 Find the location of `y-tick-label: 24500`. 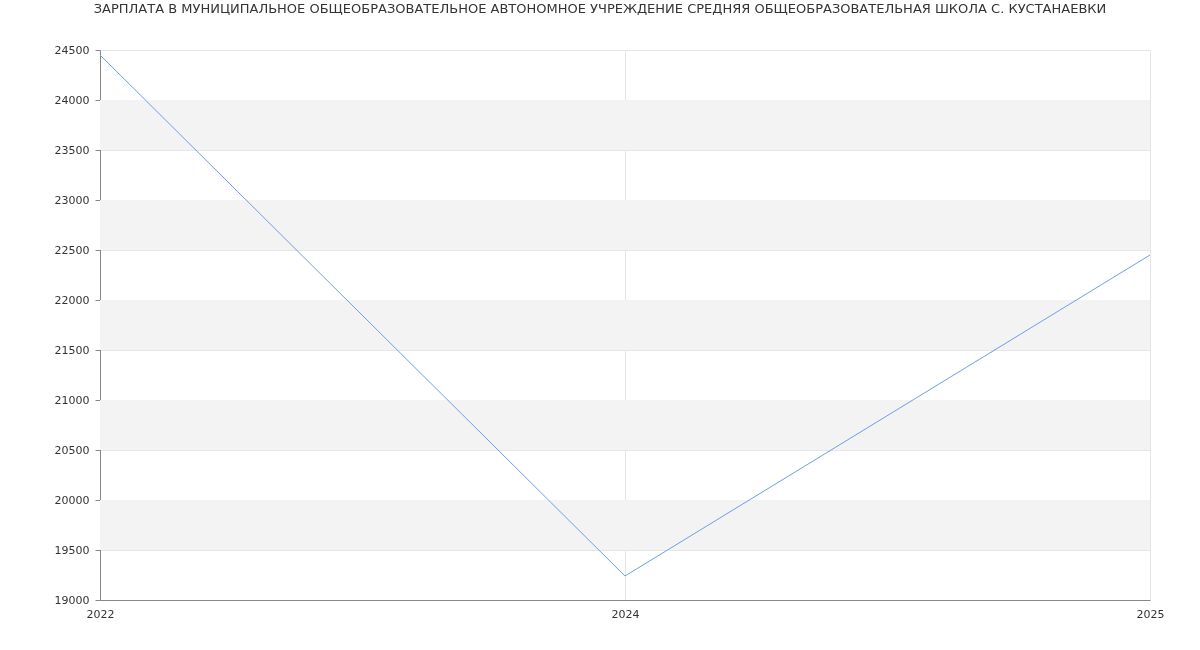

y-tick-label: 24500 is located at coordinates (72, 50).